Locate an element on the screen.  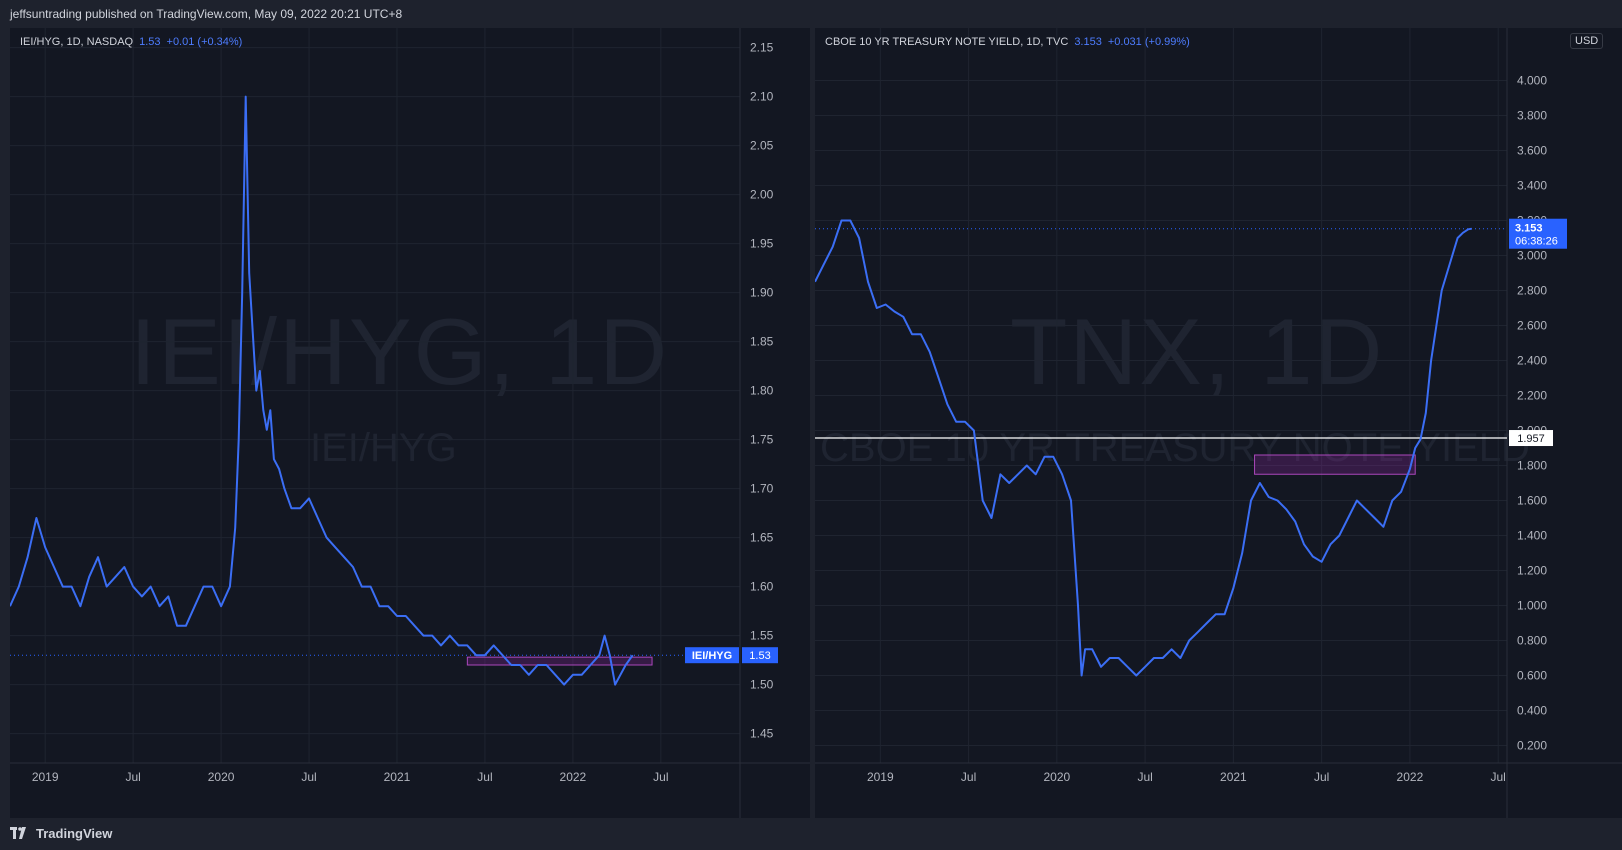
y-tick-label: 1.600 is located at coordinates (1532, 501).